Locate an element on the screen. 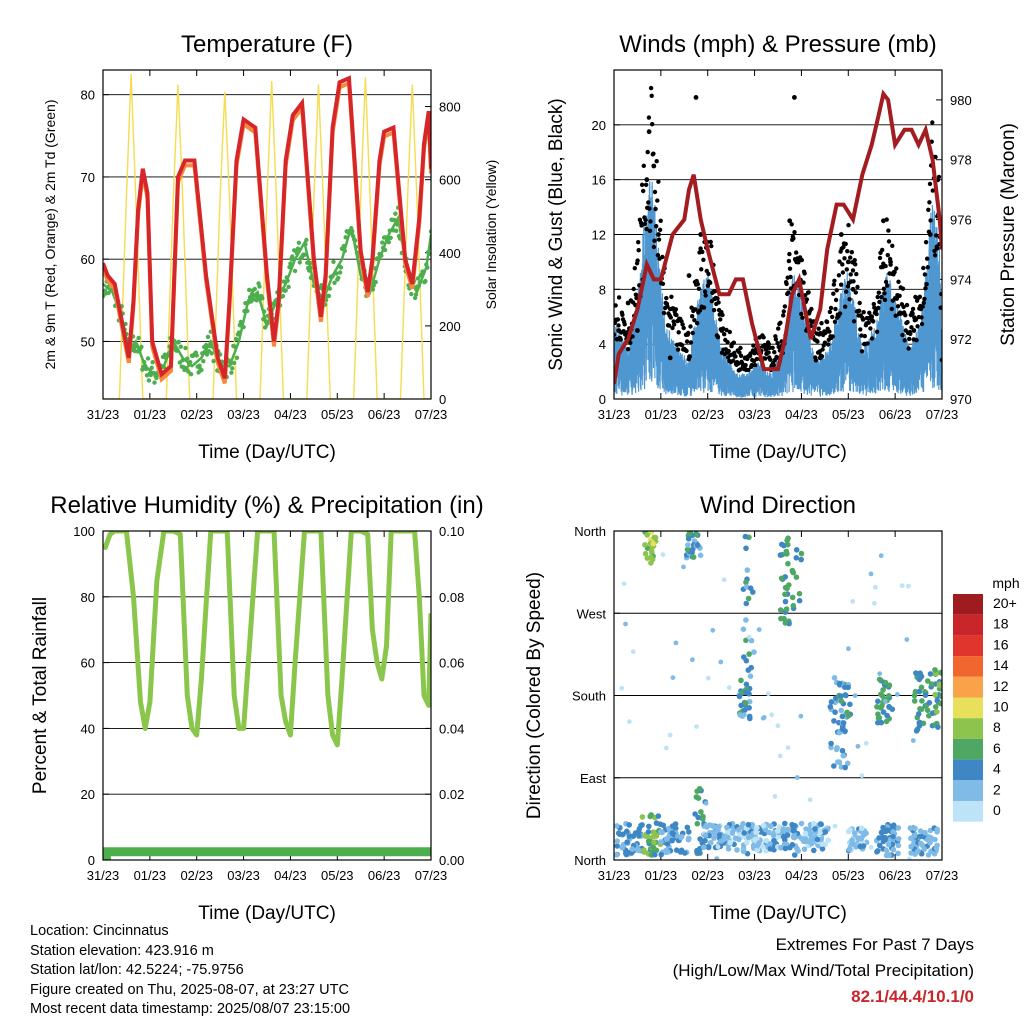 The image size is (1024, 1024). y-tick-label: 0 is located at coordinates (91, 860).